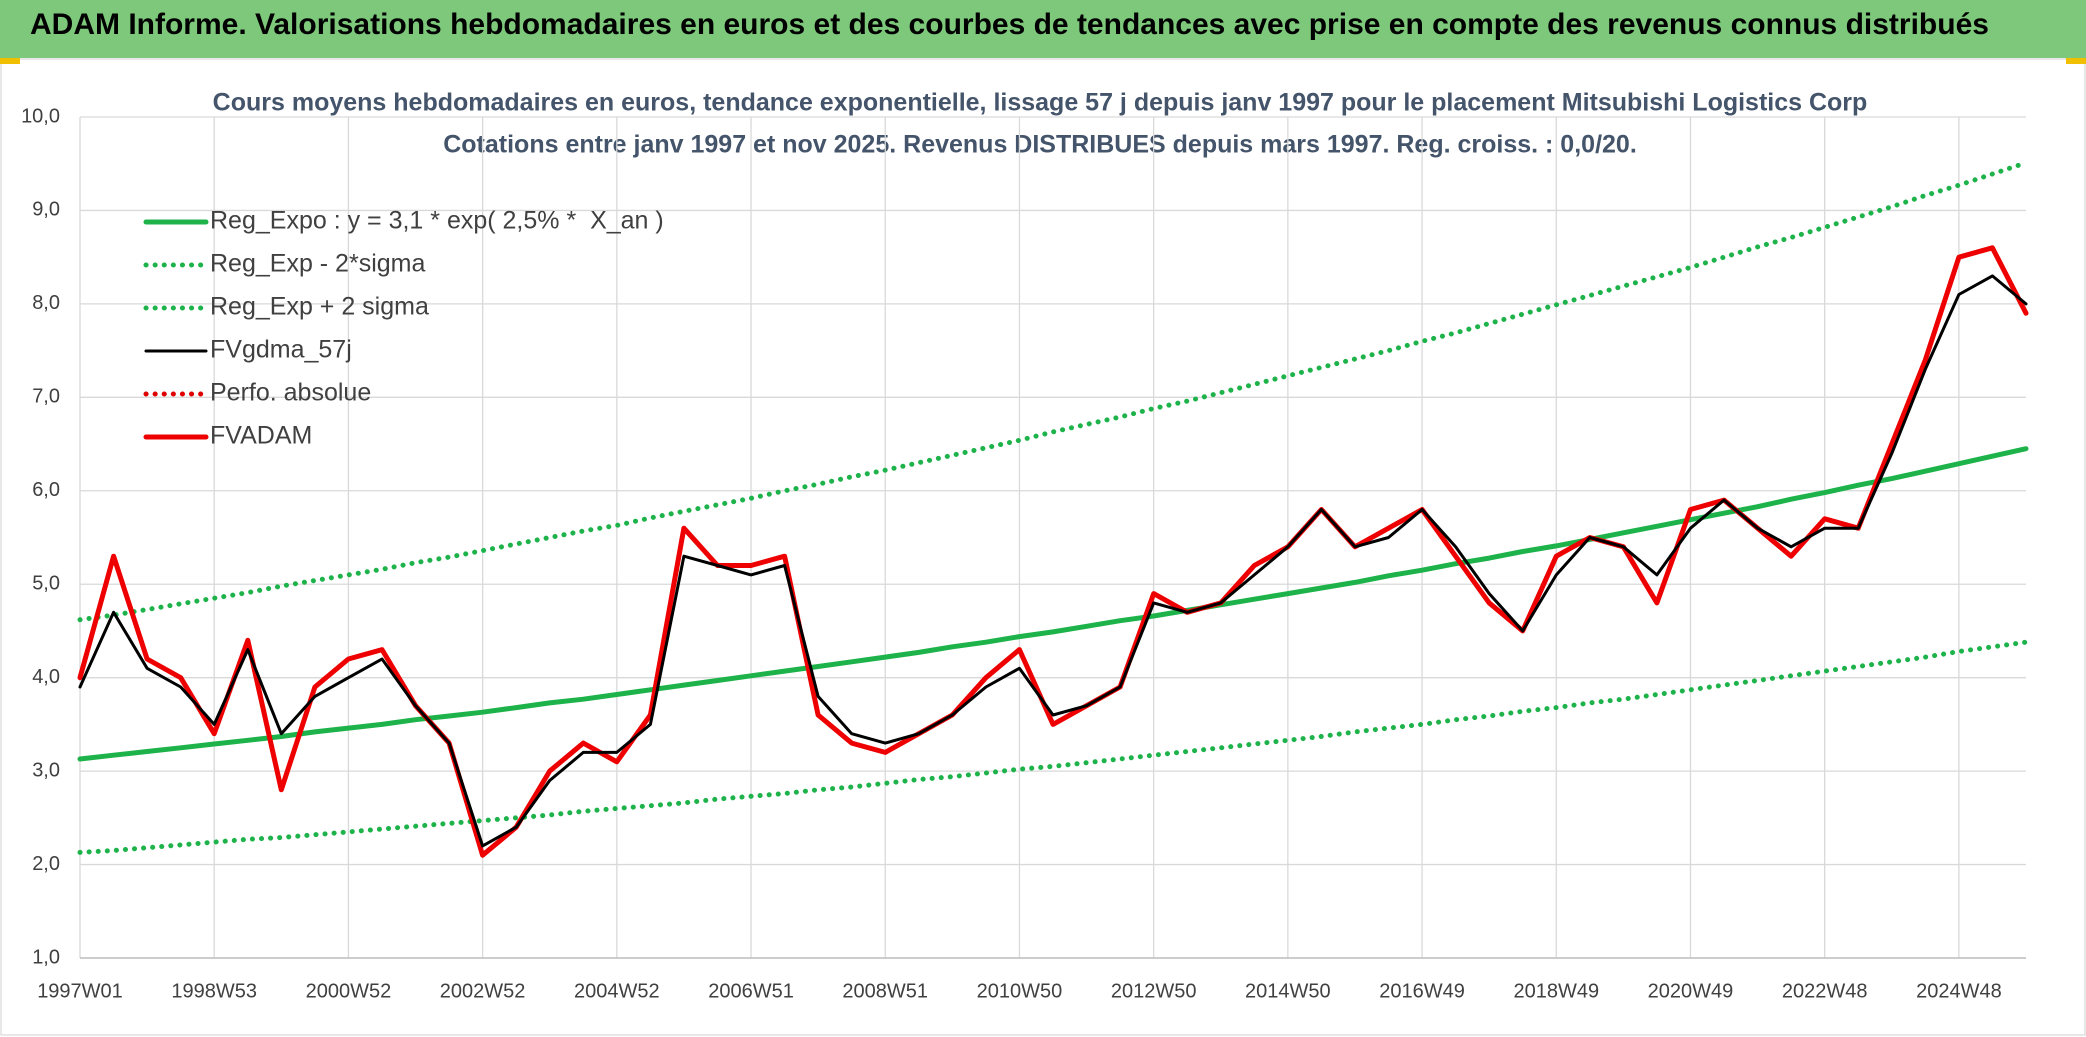  I want to click on x-tick-label: 1997W01, so click(80, 991).